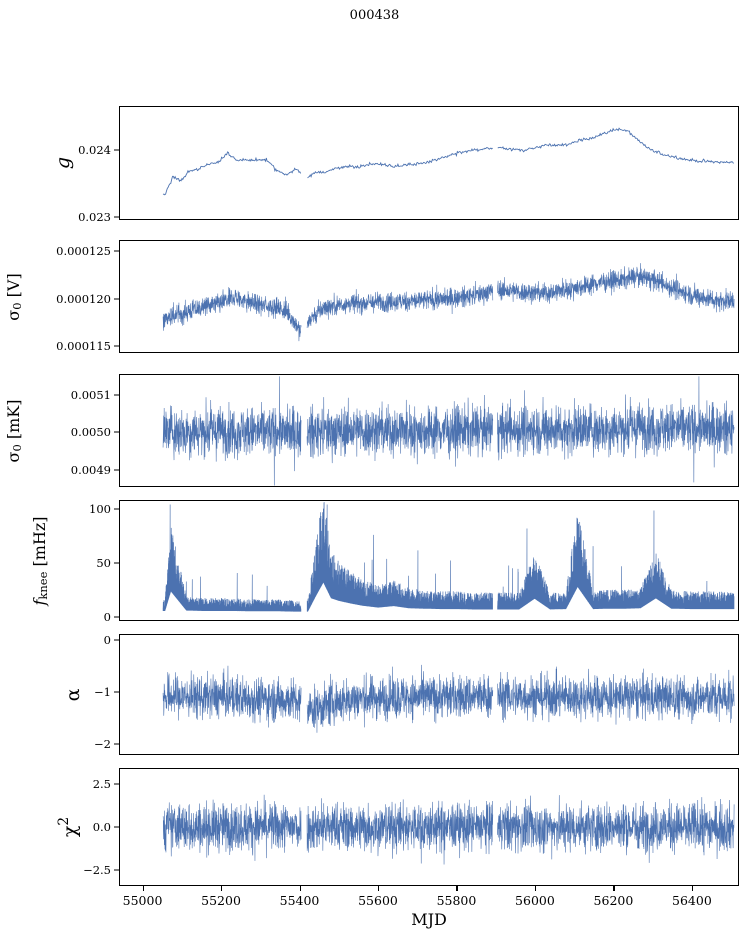 This screenshot has height=944, width=749. I want to click on panel-sigma0-mk, so click(429, 430).